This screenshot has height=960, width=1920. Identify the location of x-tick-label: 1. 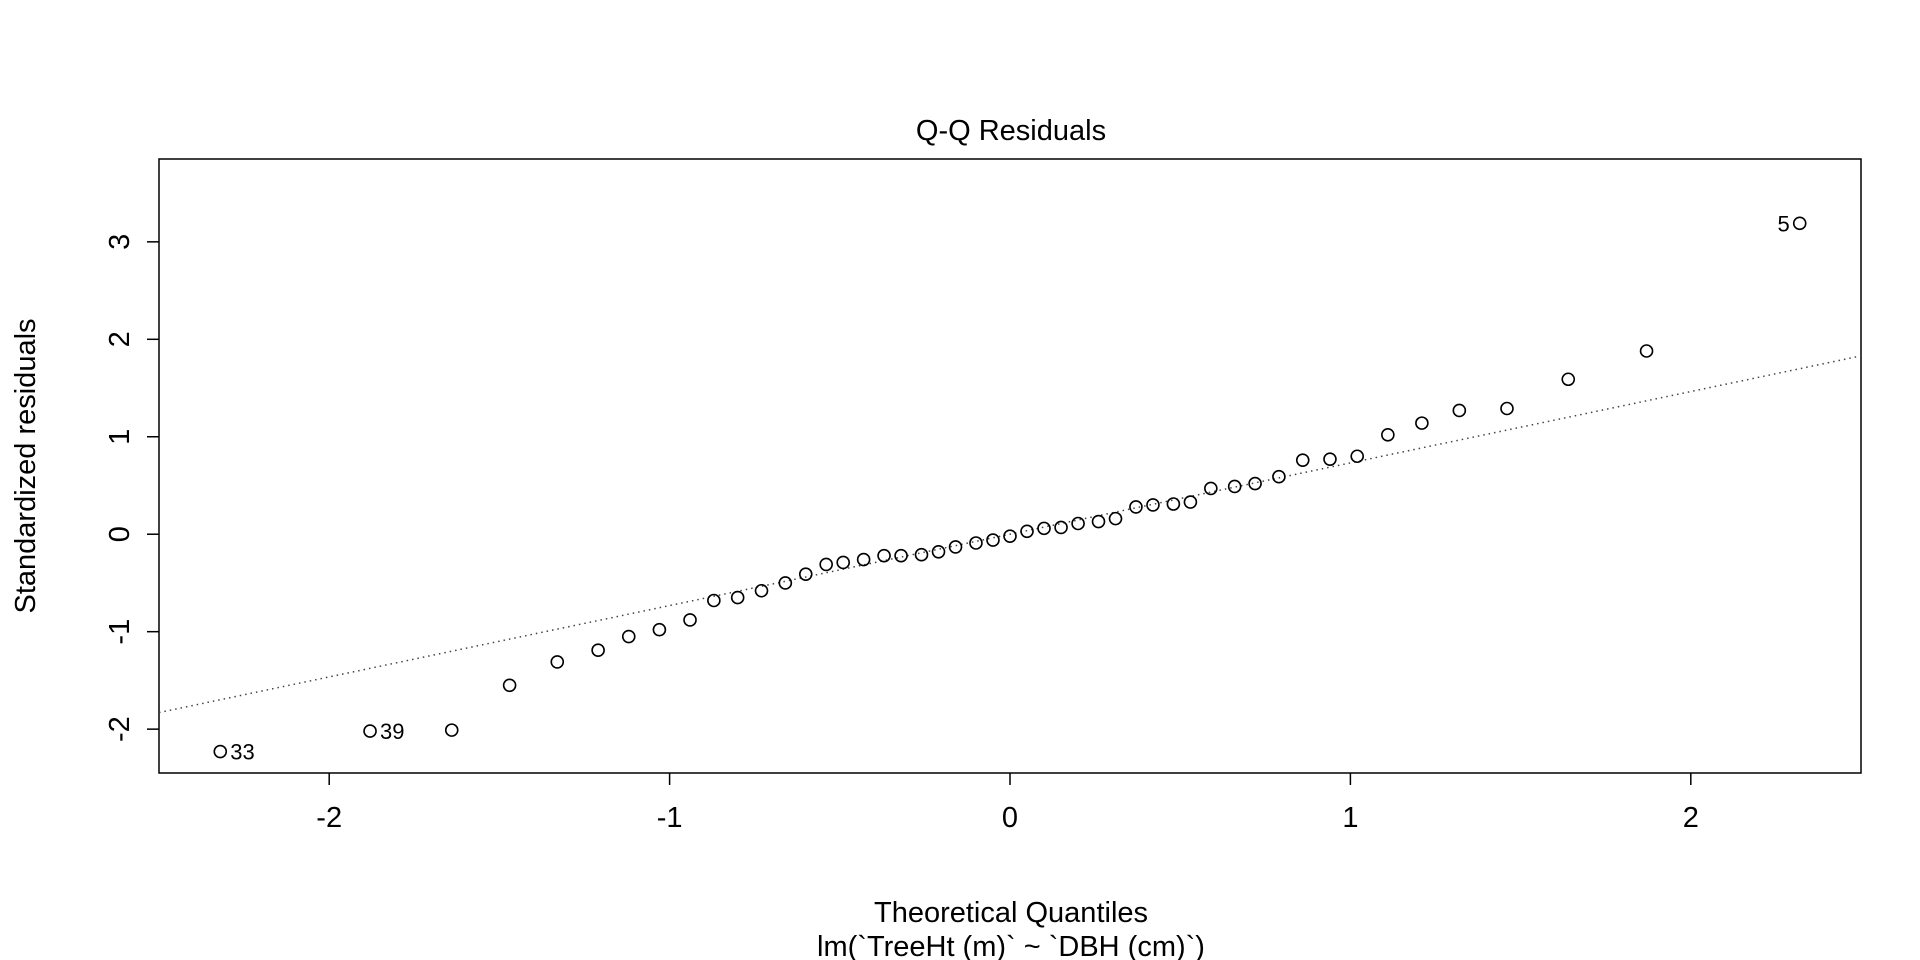
(1350, 818).